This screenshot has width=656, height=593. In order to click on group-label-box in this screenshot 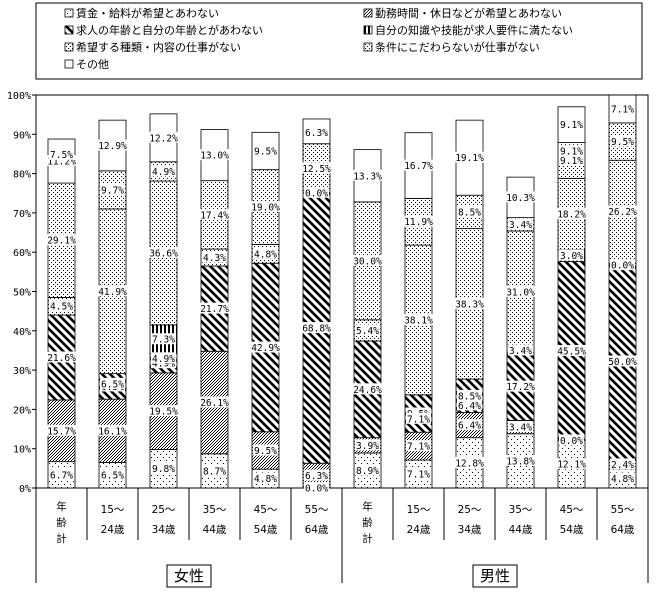, I will do `click(495, 576)`.